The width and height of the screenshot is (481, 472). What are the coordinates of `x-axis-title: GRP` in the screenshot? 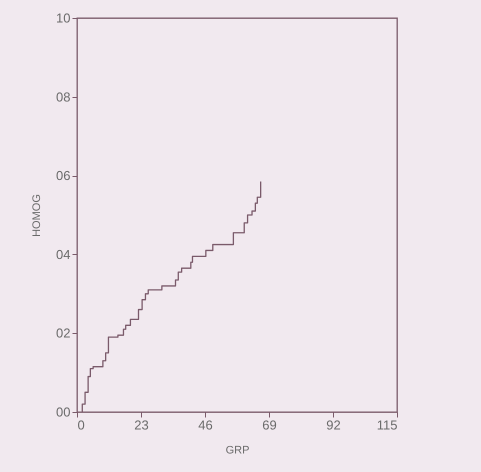 It's located at (238, 450).